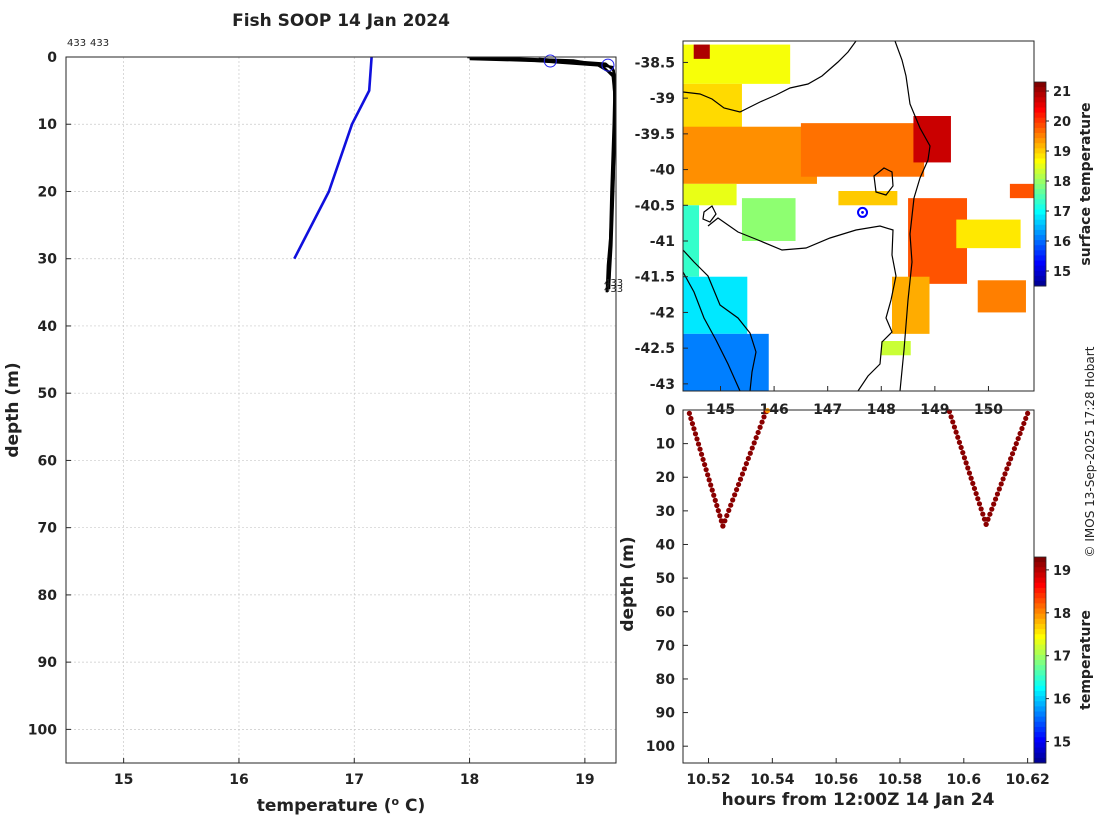 The height and width of the screenshot is (820, 1100). I want to click on profile-end-label: 433, so click(613, 283).